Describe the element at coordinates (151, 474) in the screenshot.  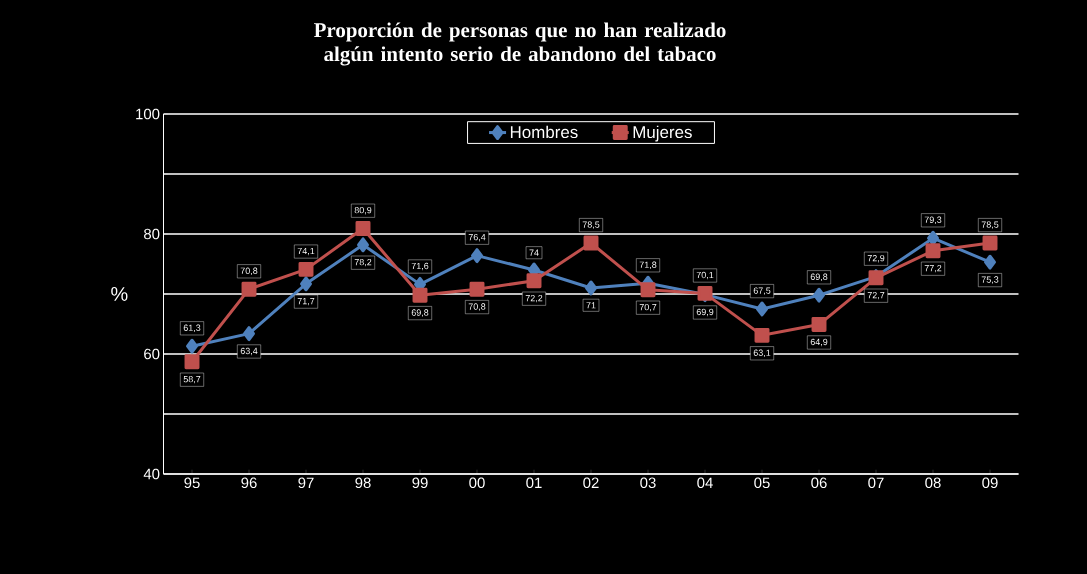
I see `y-tick-label: 40` at that location.